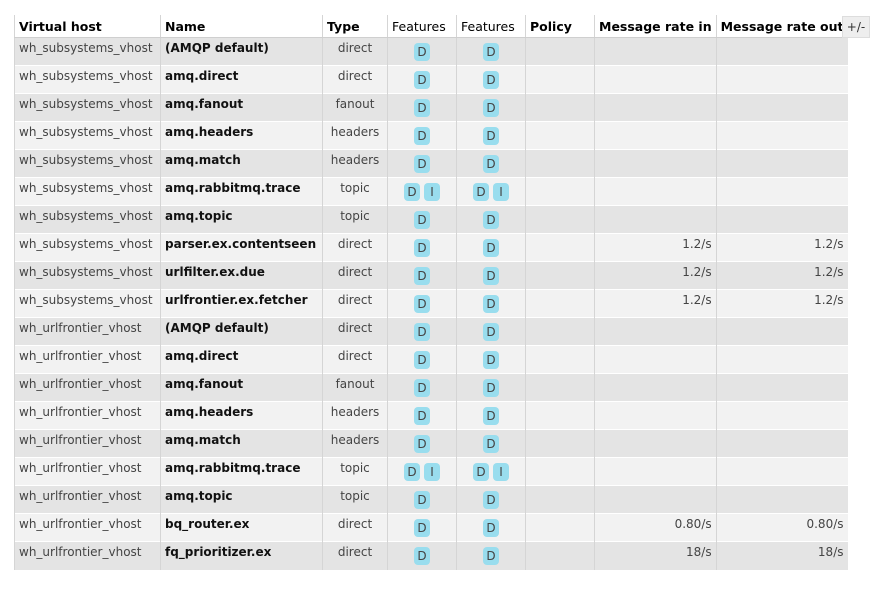  I want to click on exchange-name-link: bq_router.ex, so click(241, 527).